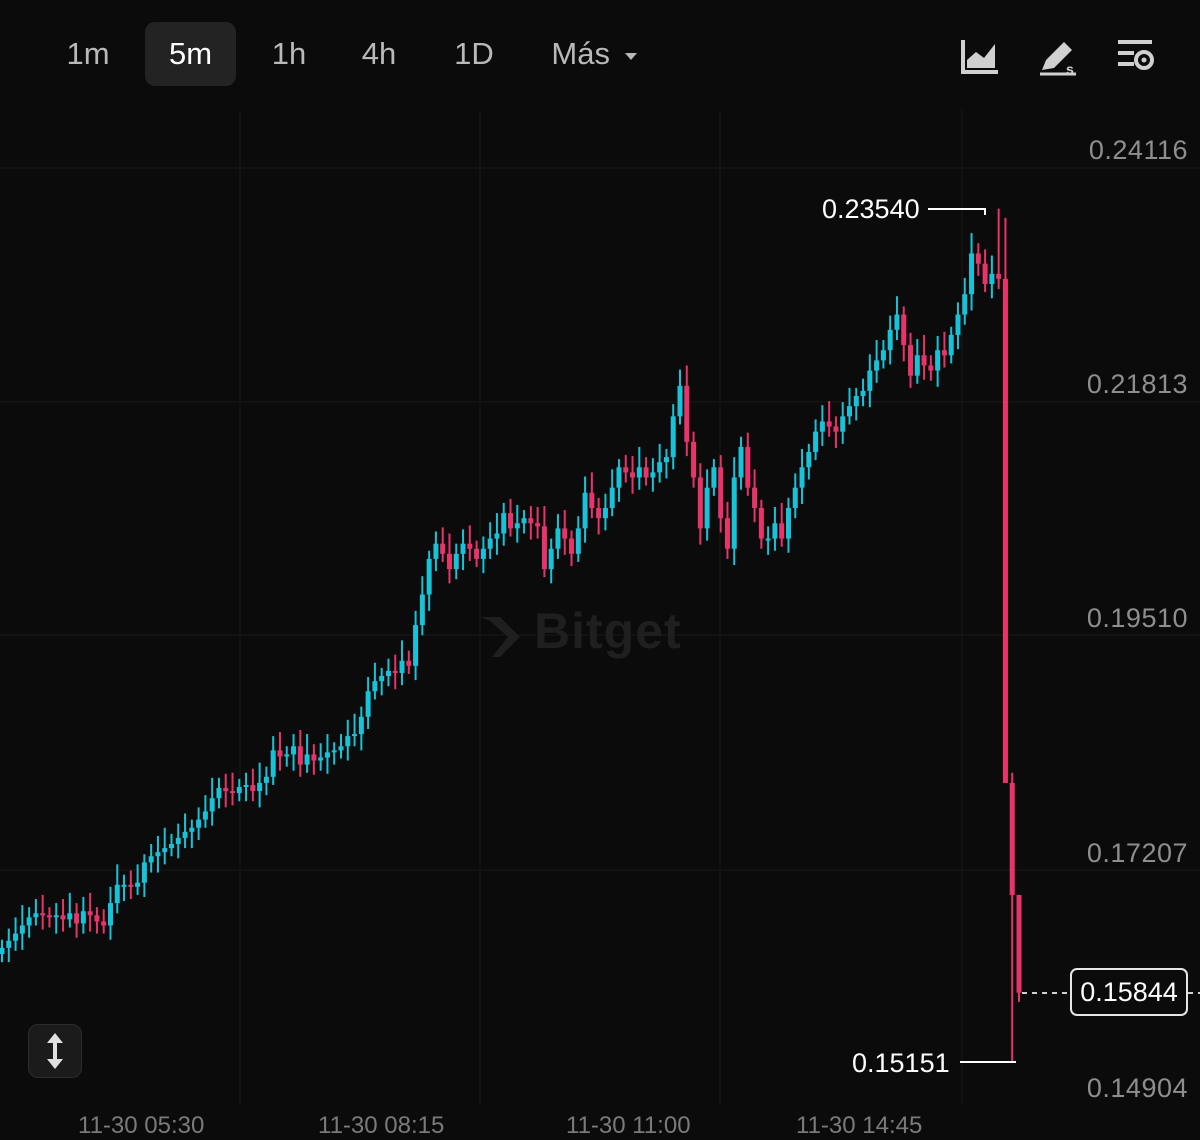 Image resolution: width=1200 pixels, height=1140 pixels. Describe the element at coordinates (379, 53) in the screenshot. I see `timeframe-4h: 4h` at that location.